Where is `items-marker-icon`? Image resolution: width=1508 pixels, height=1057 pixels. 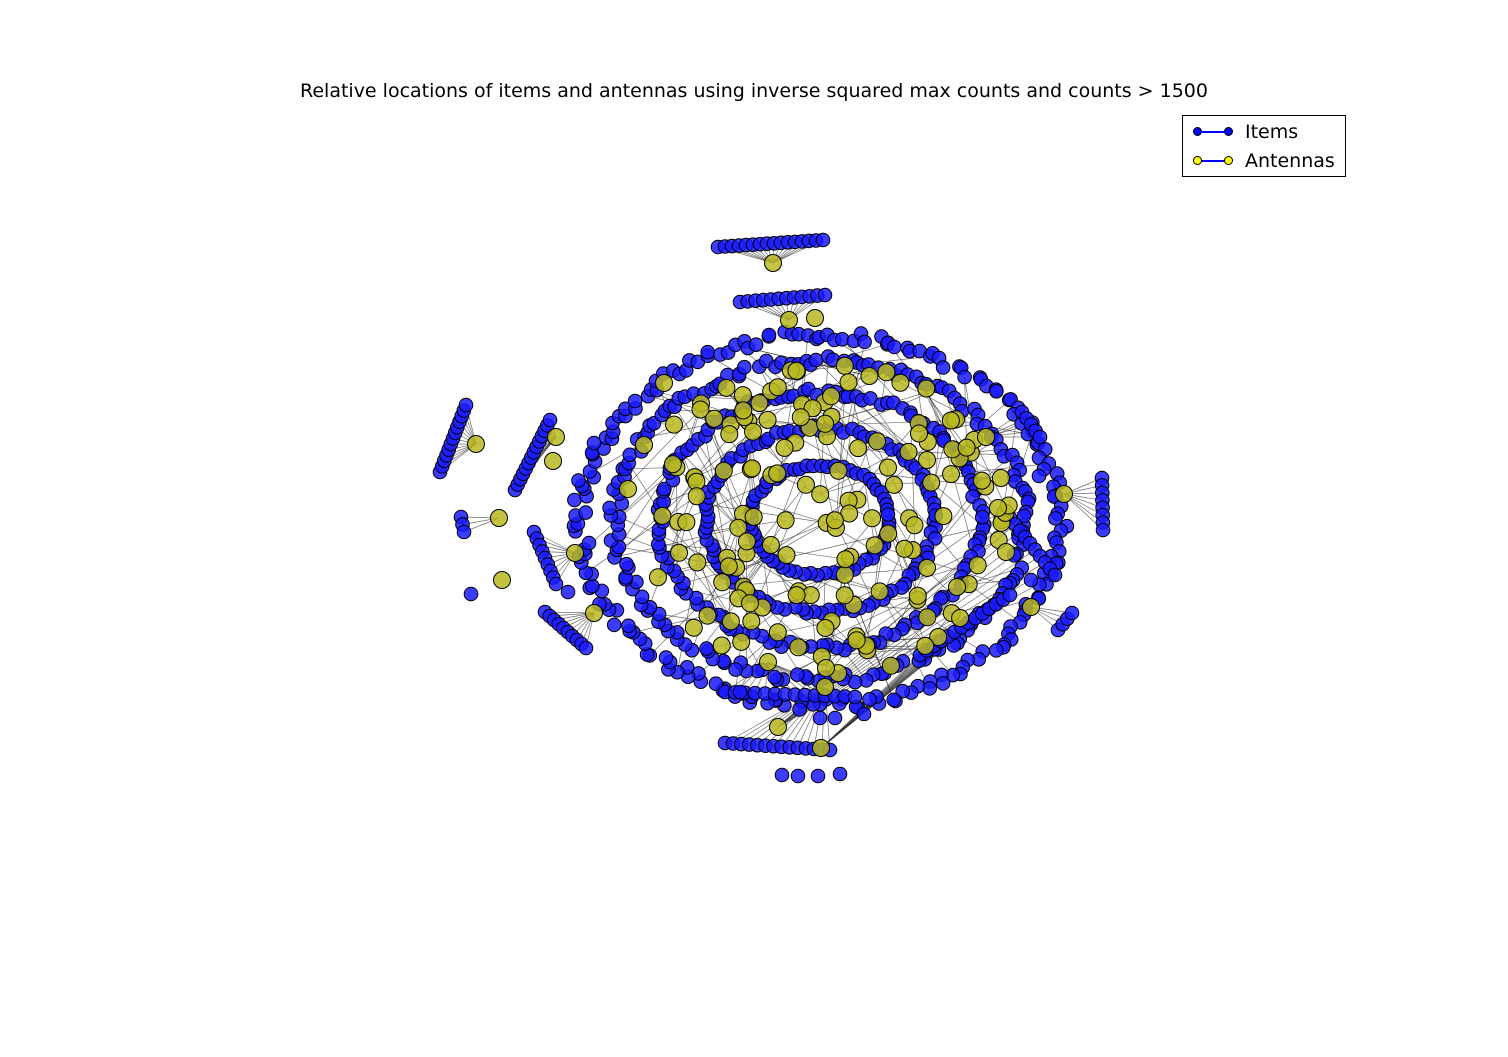
items-marker-icon is located at coordinates (1213, 132).